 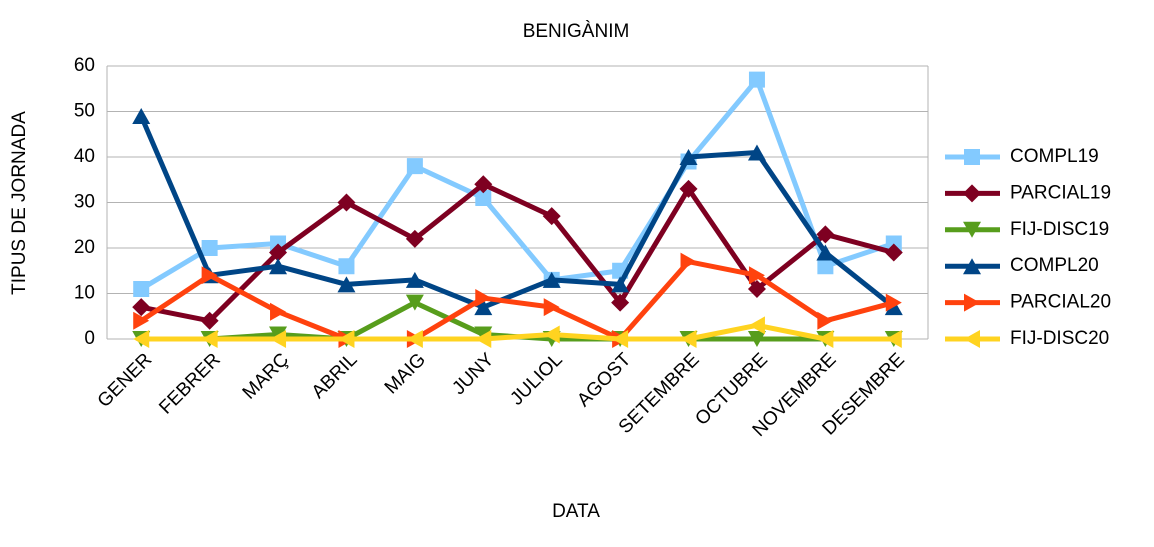 I want to click on y-tick-label: 0, so click(x=89, y=338).